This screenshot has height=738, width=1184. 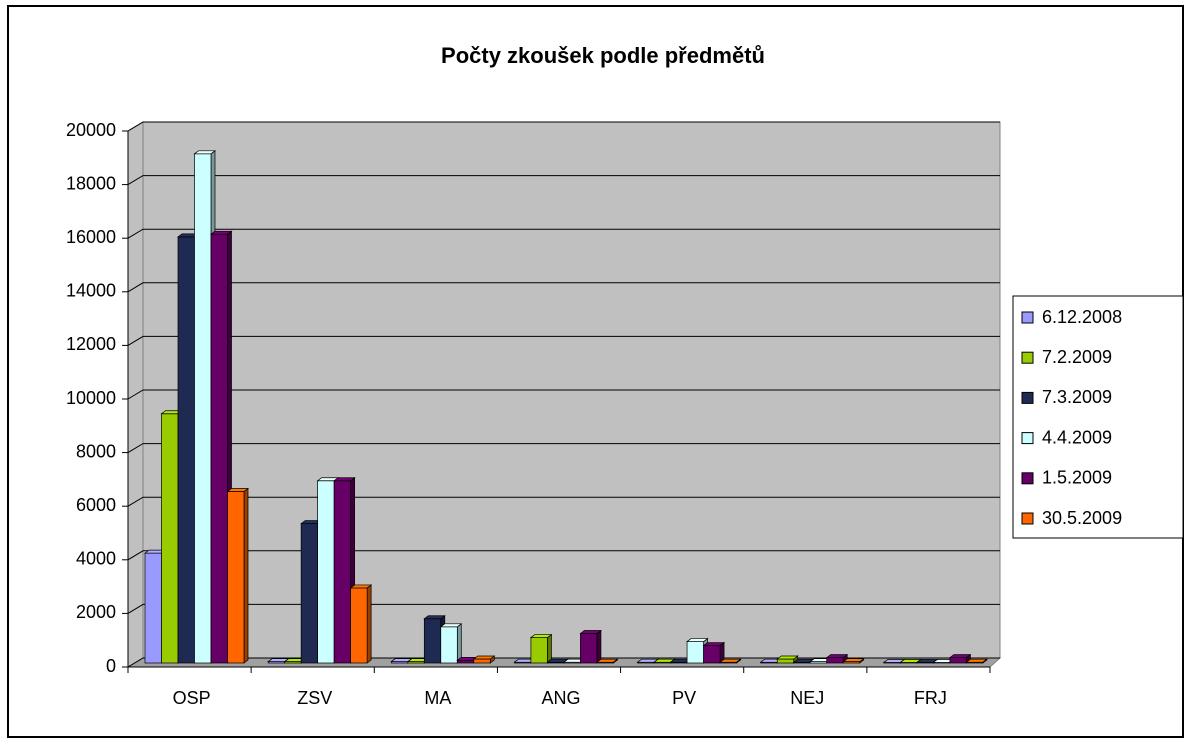 What do you see at coordinates (91, 237) in the screenshot?
I see `y-tick-label: 16000` at bounding box center [91, 237].